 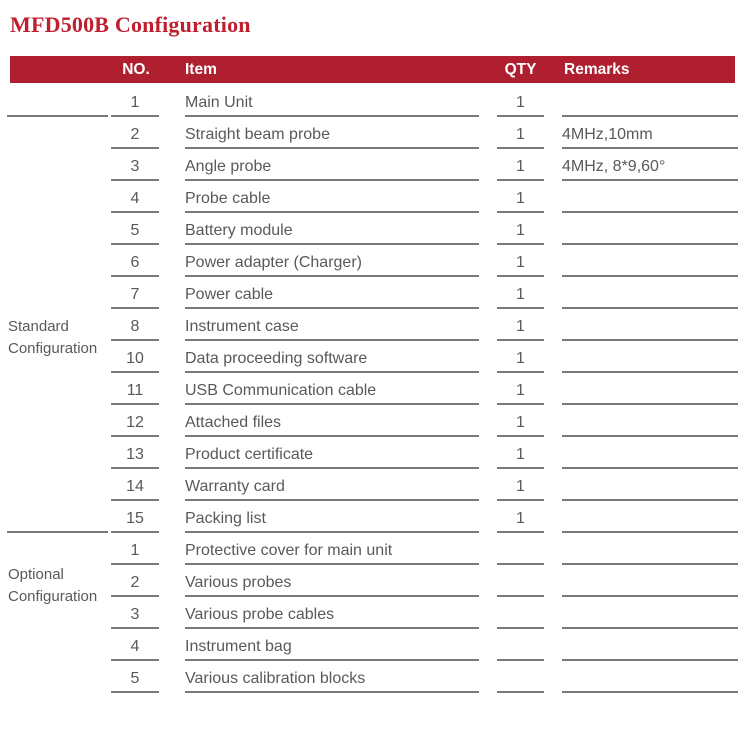 I want to click on row-no-cell: 15, so click(x=135, y=517).